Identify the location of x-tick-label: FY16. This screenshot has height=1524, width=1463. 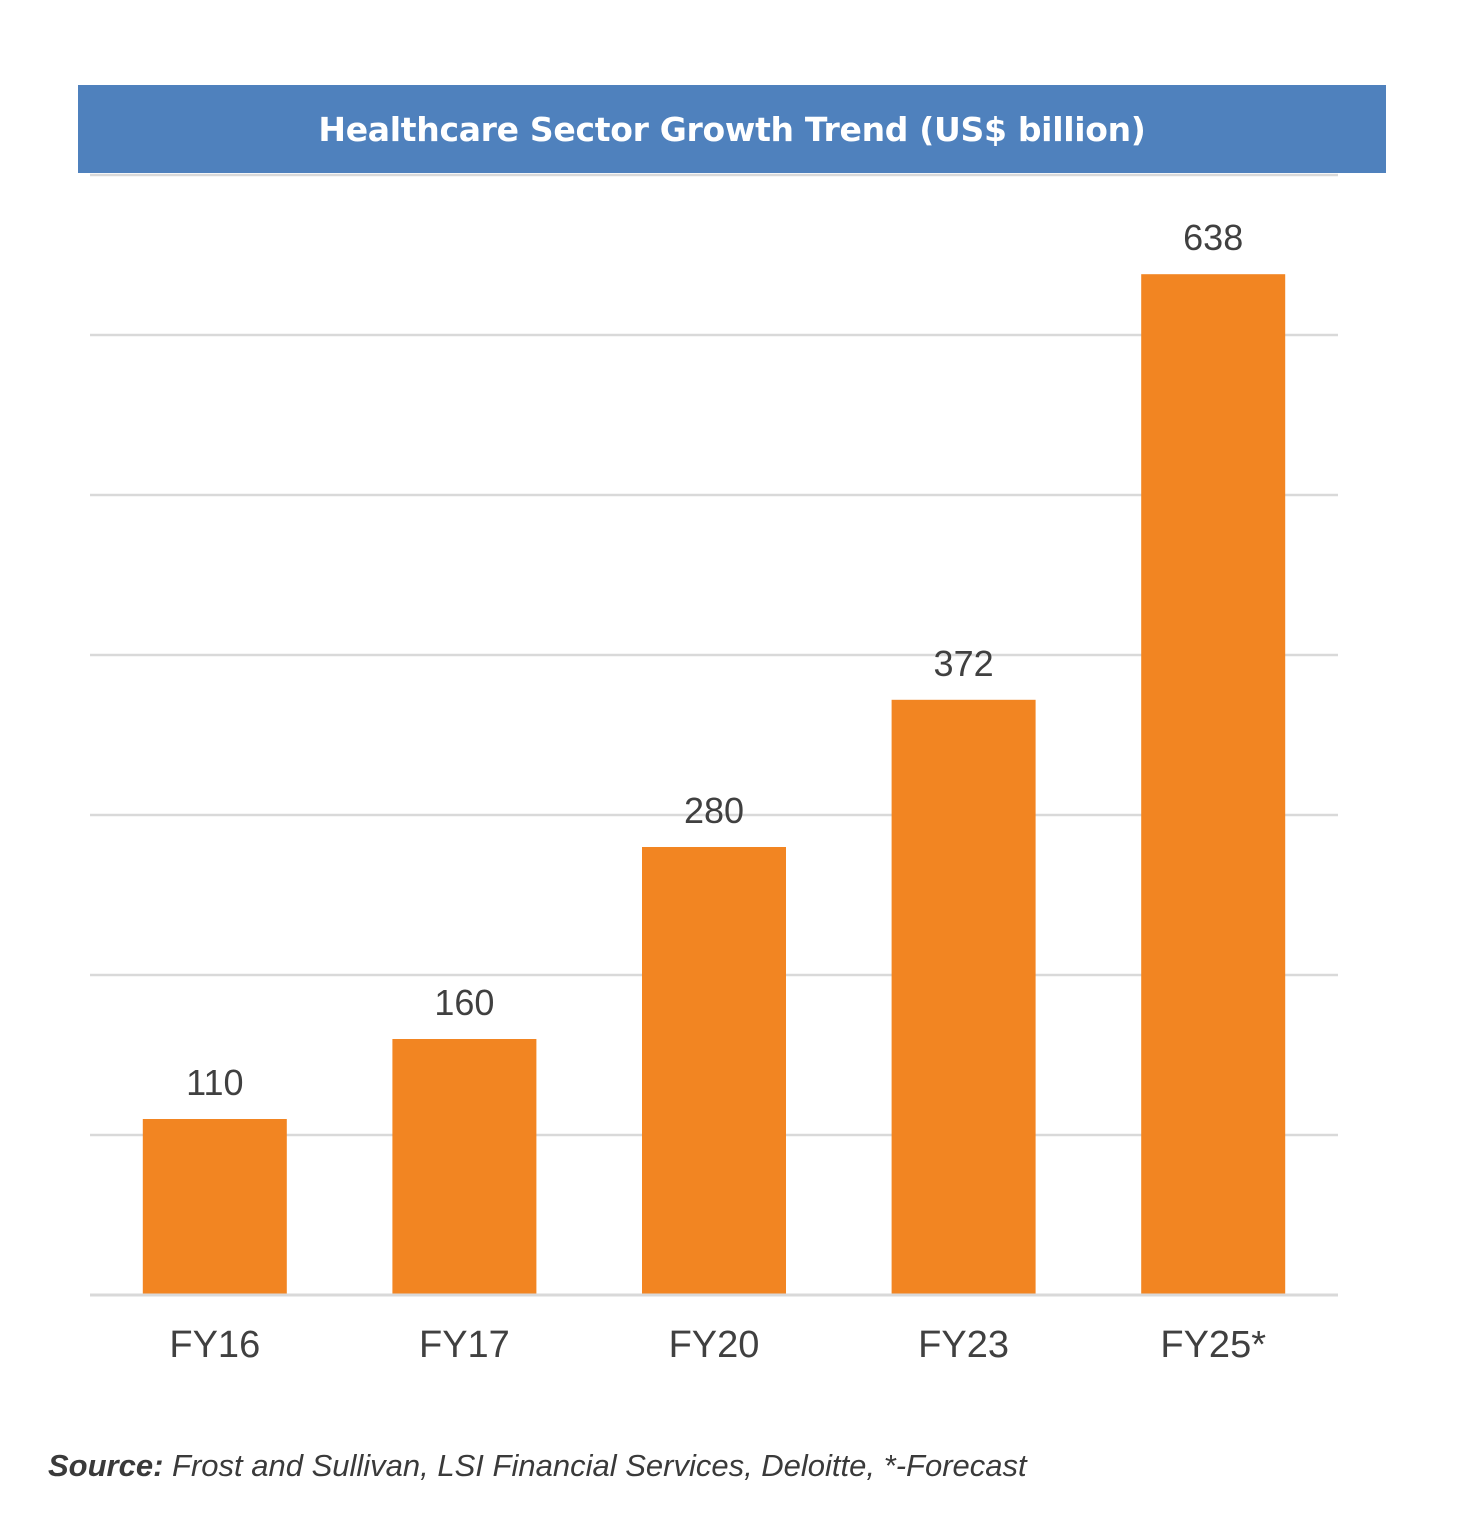
(214, 1345).